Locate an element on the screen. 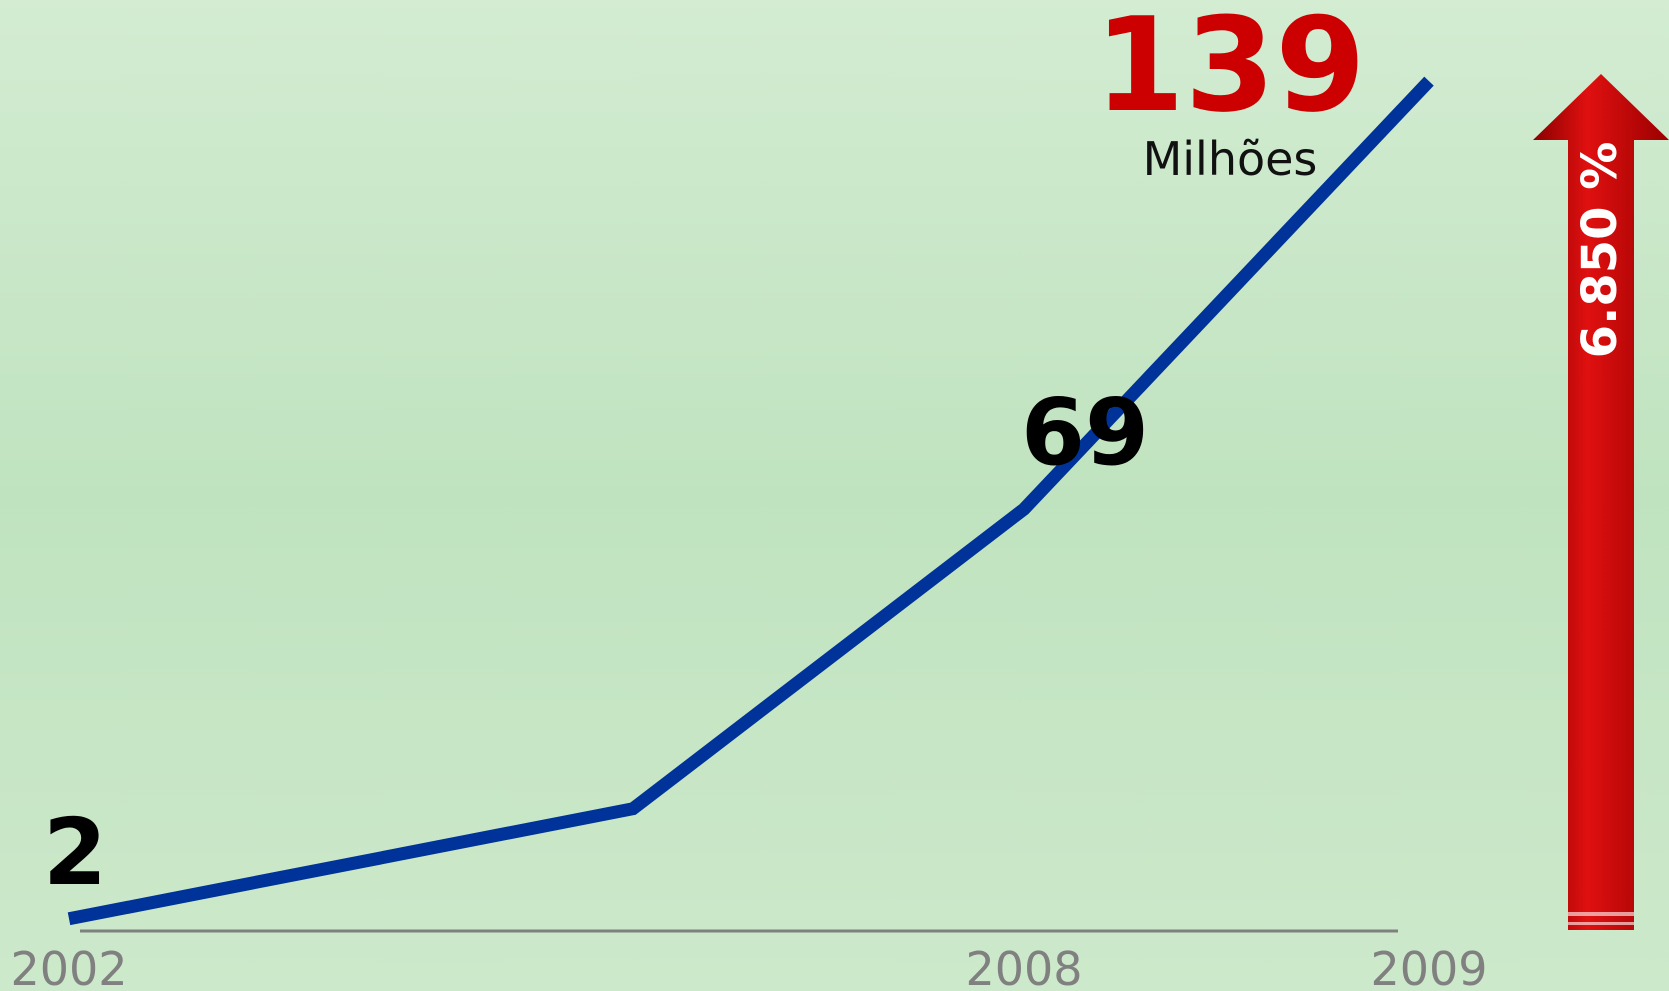  data-label: 139 is located at coordinates (1229, 70).